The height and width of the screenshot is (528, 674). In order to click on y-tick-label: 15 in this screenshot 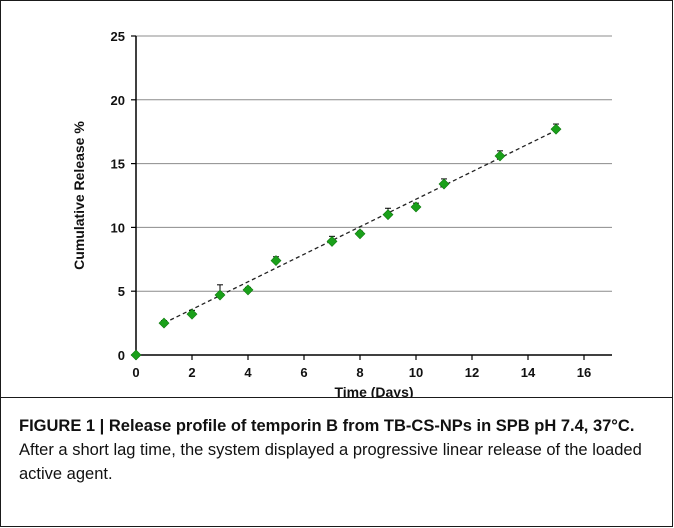, I will do `click(118, 164)`.